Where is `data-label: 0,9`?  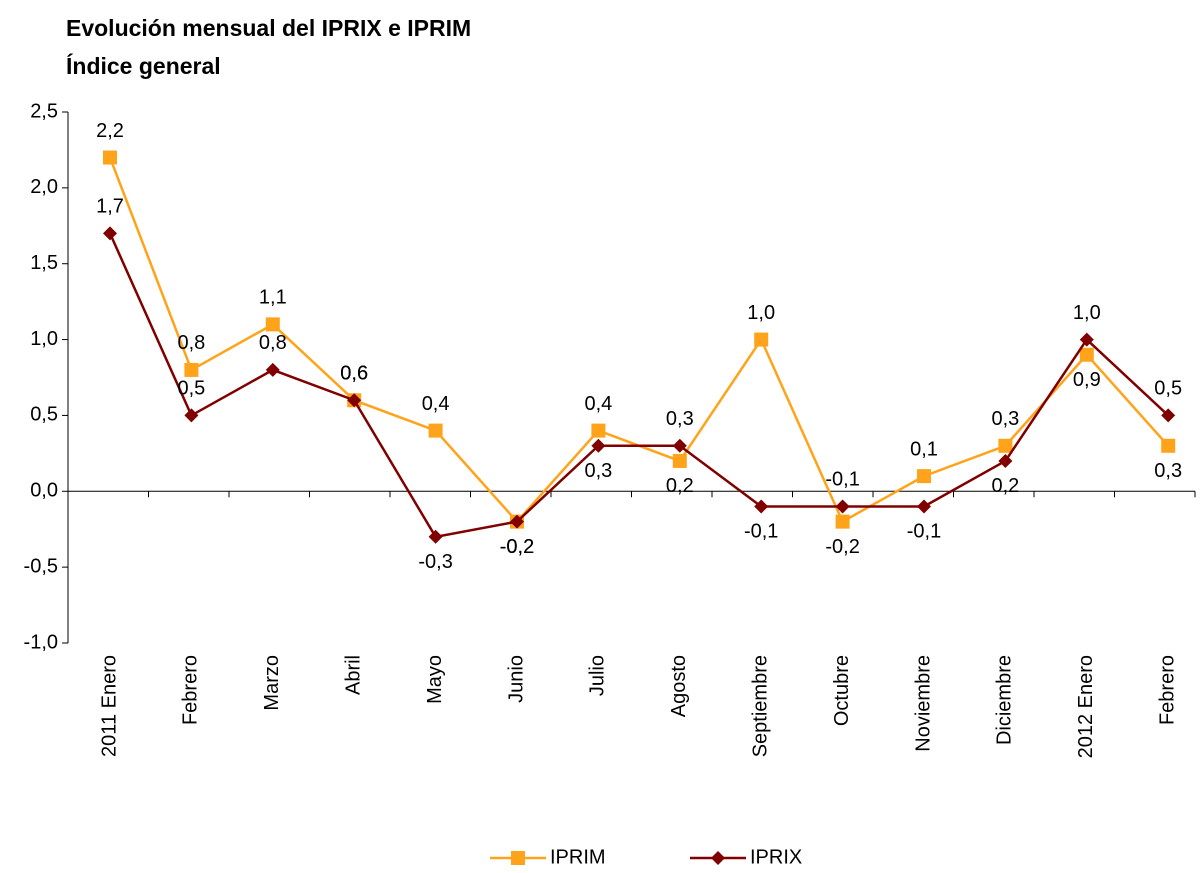 data-label: 0,9 is located at coordinates (1087, 380).